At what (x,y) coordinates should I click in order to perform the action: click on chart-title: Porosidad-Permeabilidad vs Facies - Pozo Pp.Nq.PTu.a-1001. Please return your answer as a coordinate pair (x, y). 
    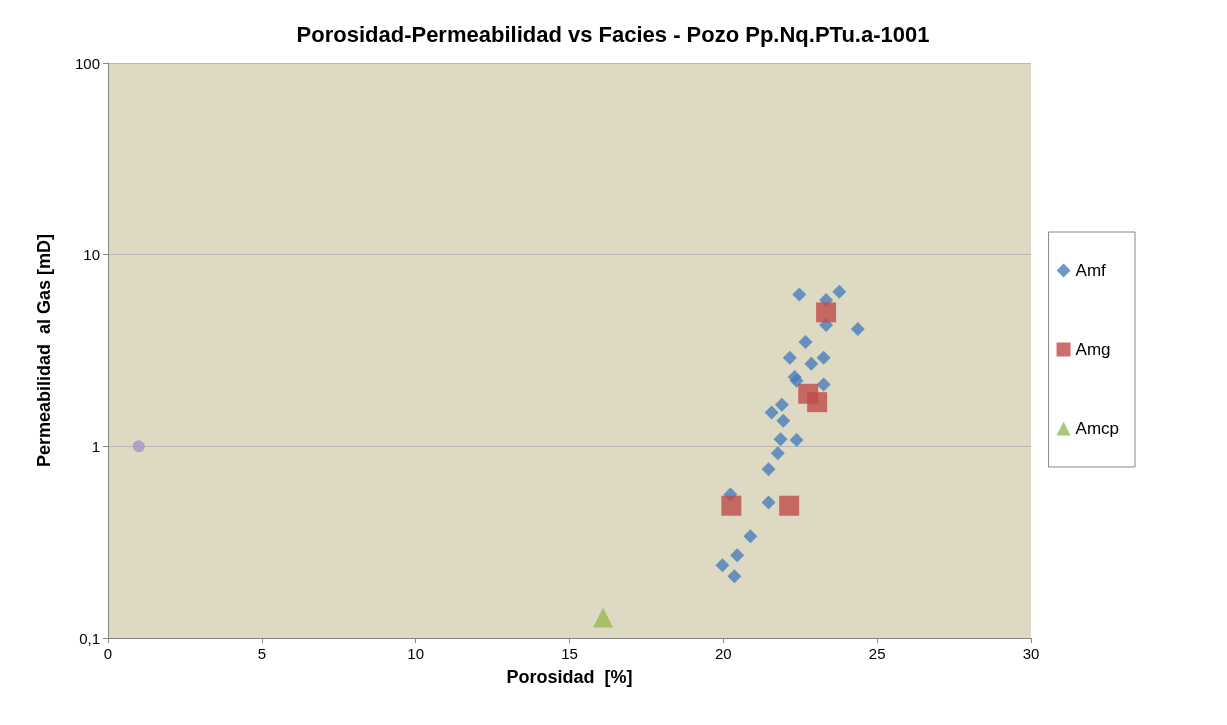
    Looking at the image, I should click on (613, 34).